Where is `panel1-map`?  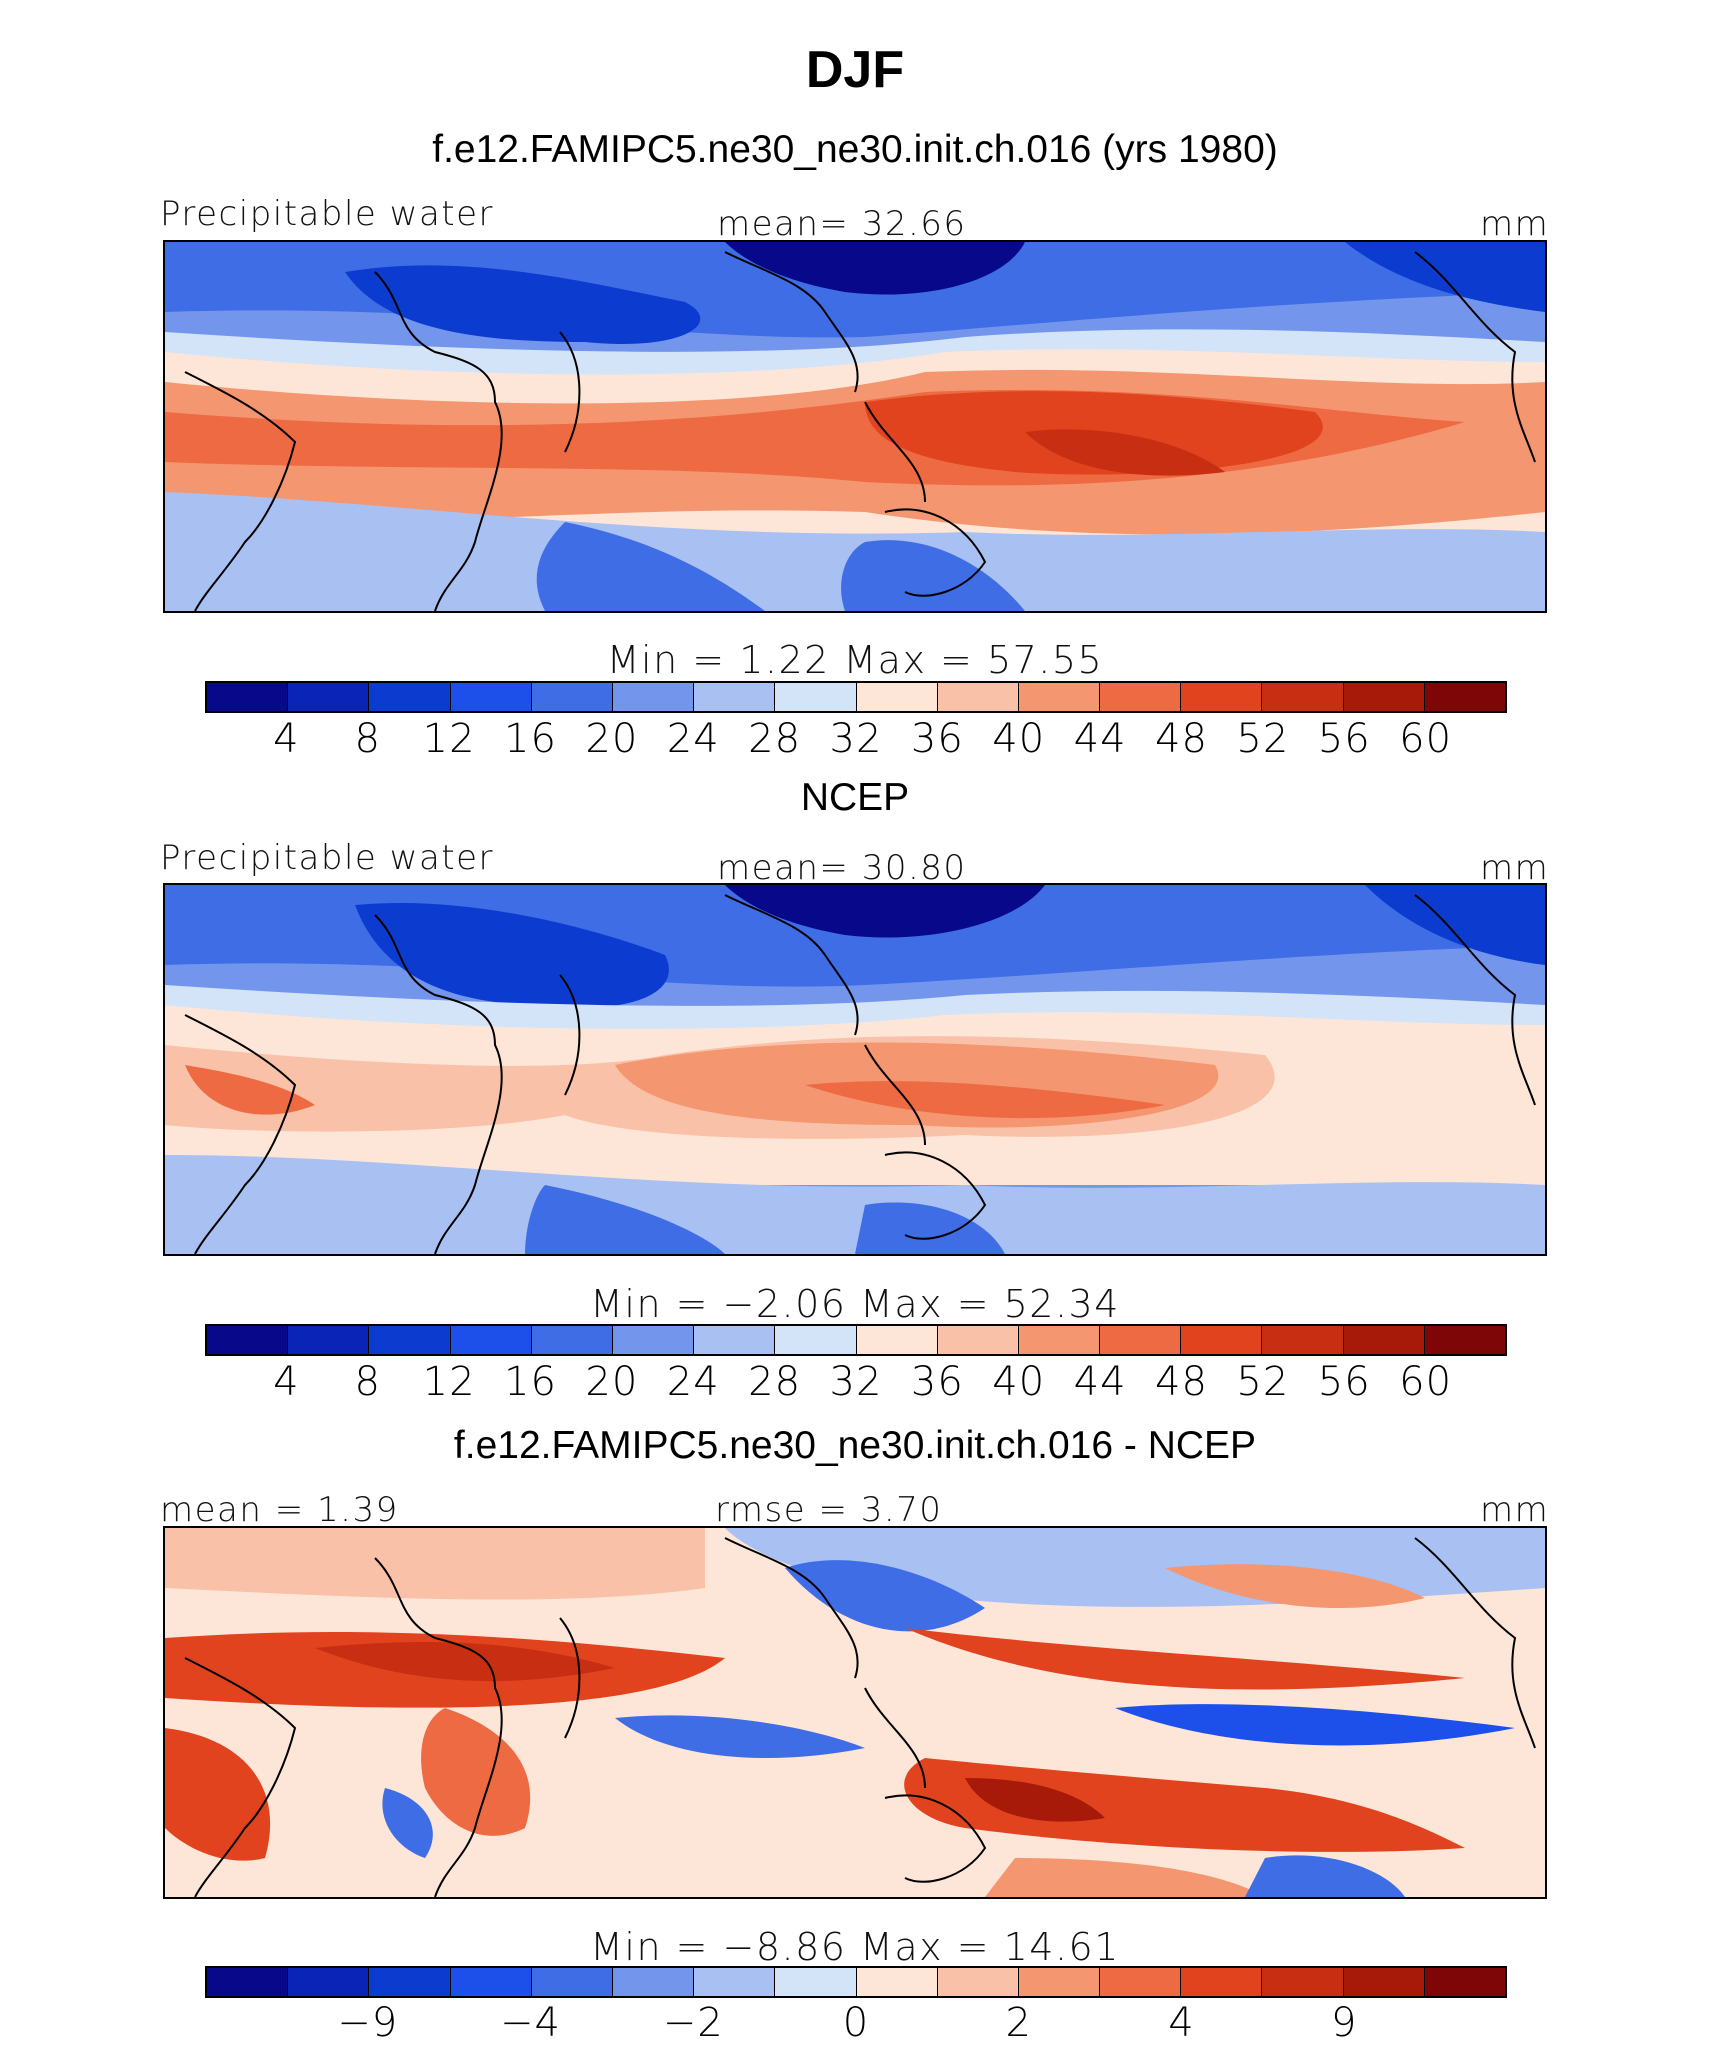
panel1-map is located at coordinates (855, 426).